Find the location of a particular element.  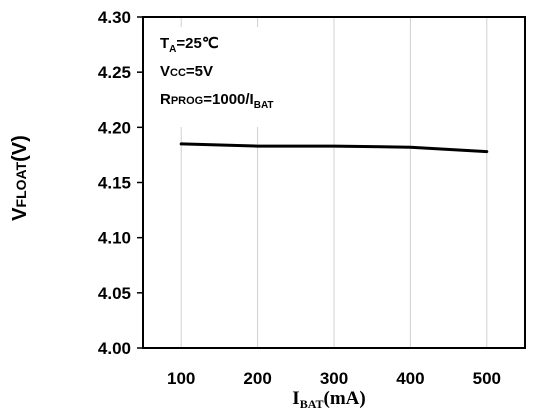

annotation-vcc-sub: CC is located at coordinates (178, 73).